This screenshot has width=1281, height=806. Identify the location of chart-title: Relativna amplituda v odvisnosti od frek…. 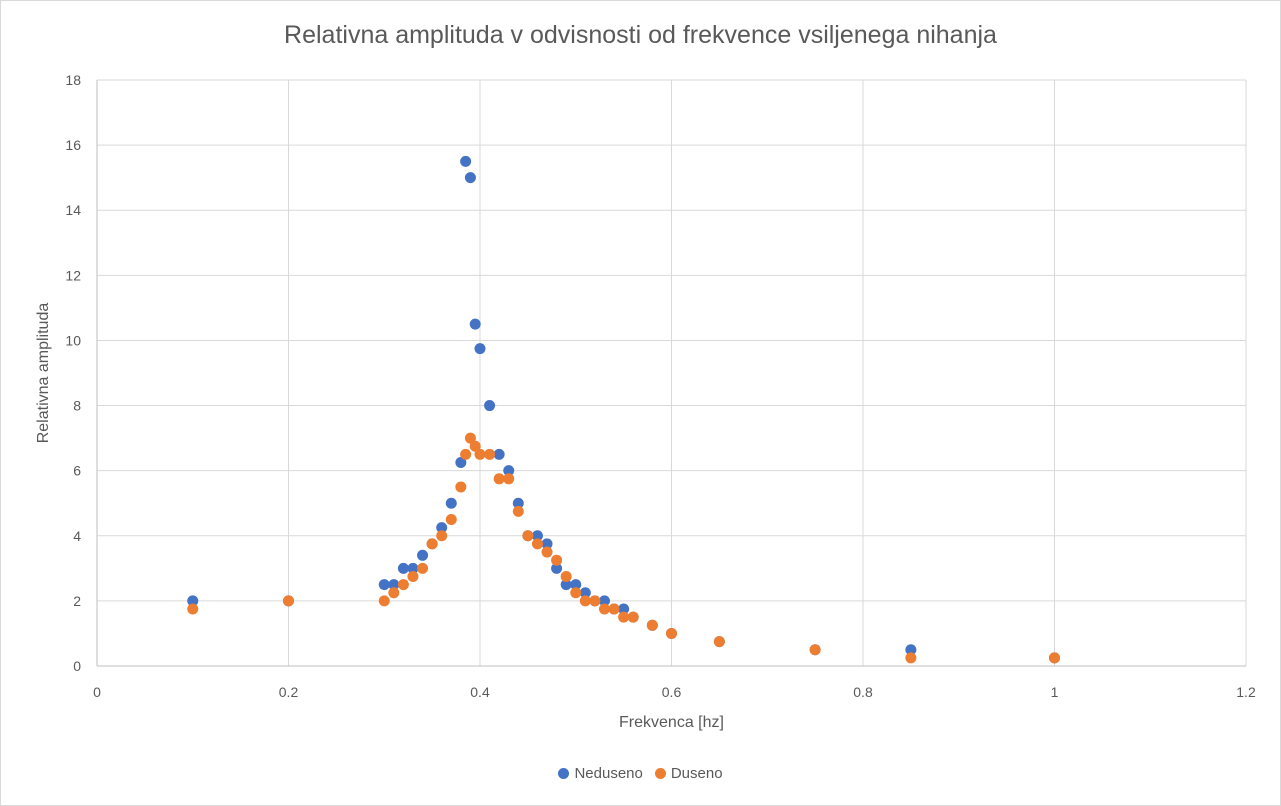
(640, 35).